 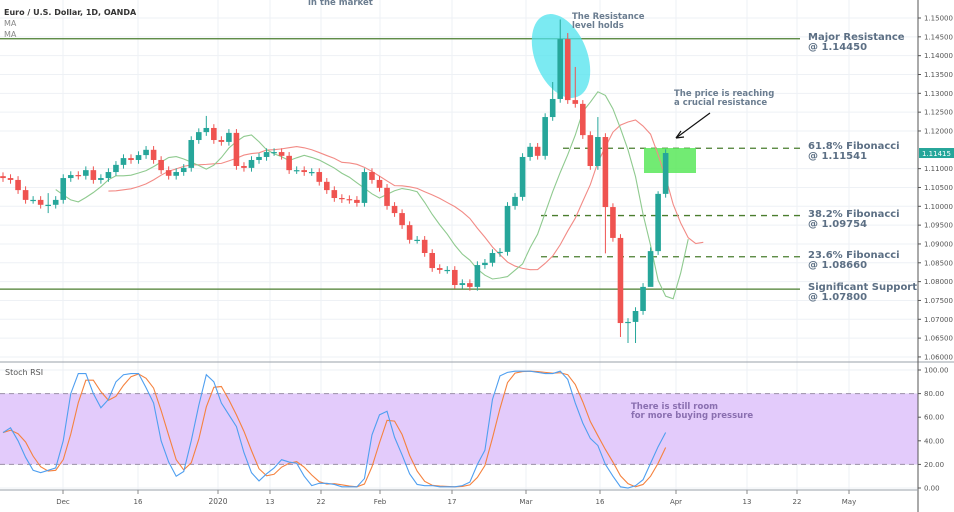 What do you see at coordinates (932, 489) in the screenshot?
I see `rsi-tick-label: 0.00` at bounding box center [932, 489].